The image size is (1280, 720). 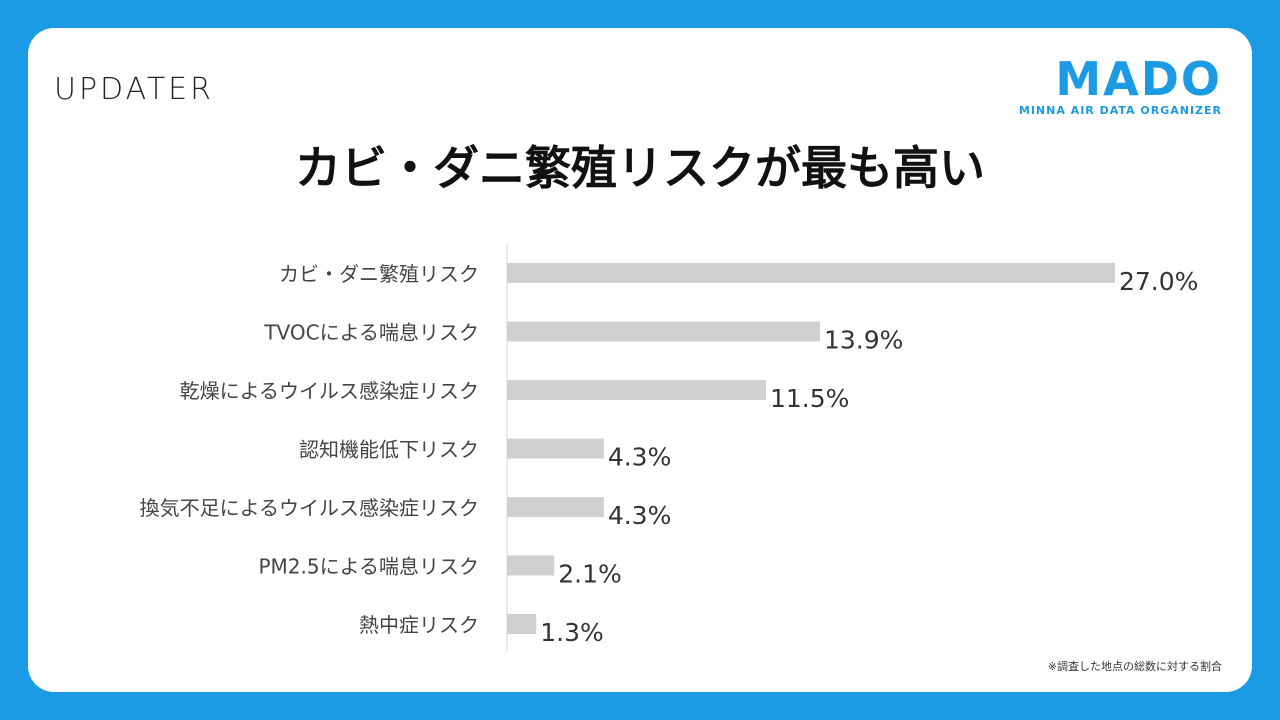 What do you see at coordinates (1134, 666) in the screenshot?
I see `footnote: ※調査した地点の総数に対する割合` at bounding box center [1134, 666].